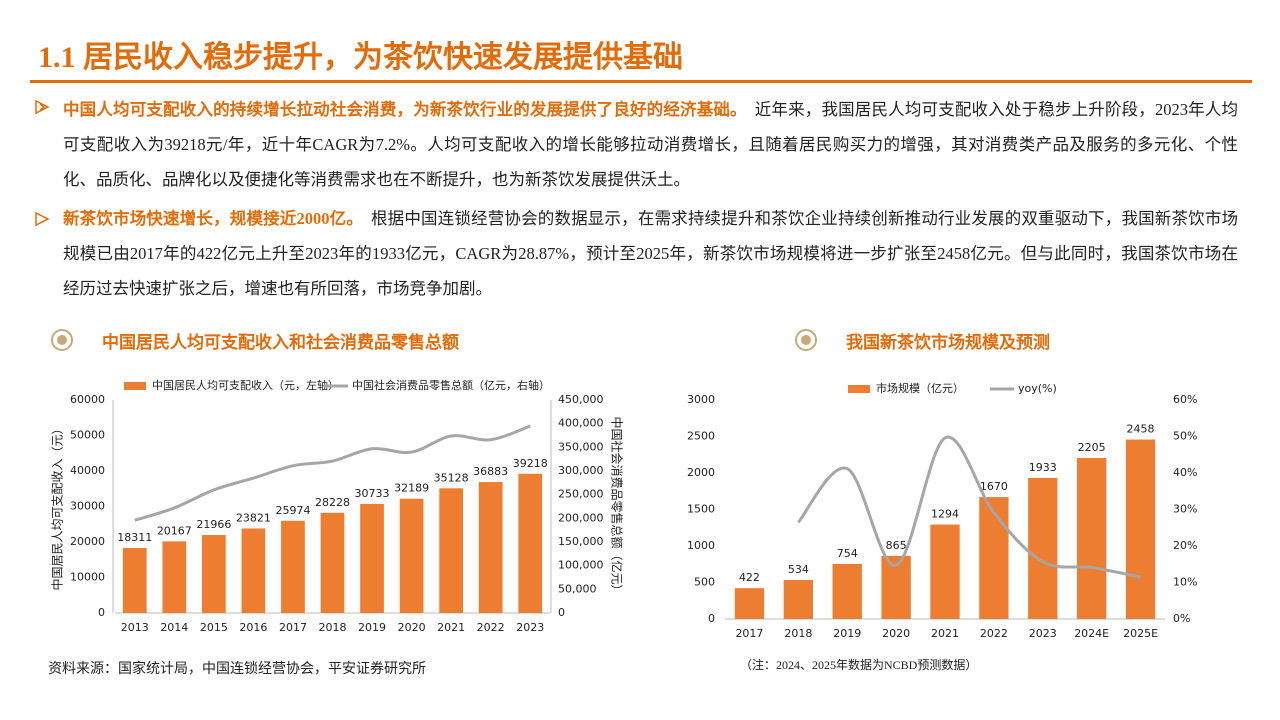 This screenshot has height=720, width=1280. Describe the element at coordinates (253, 627) in the screenshot. I see `x-tick-label: 2016` at that location.